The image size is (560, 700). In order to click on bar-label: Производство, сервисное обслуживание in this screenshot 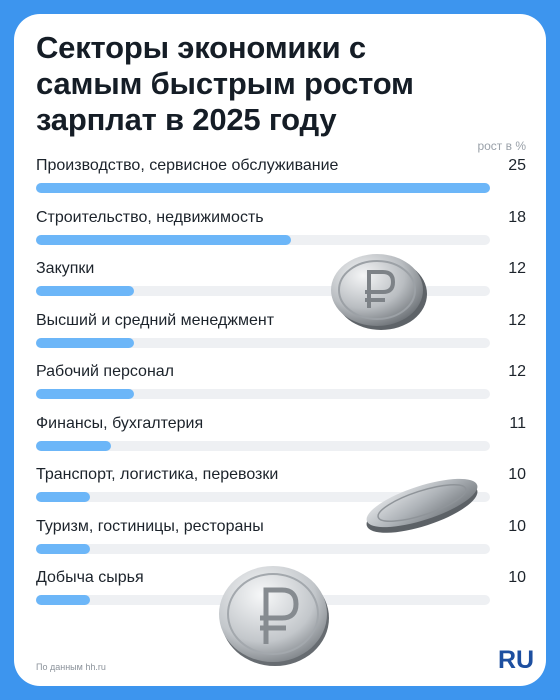, I will do `click(187, 165)`.